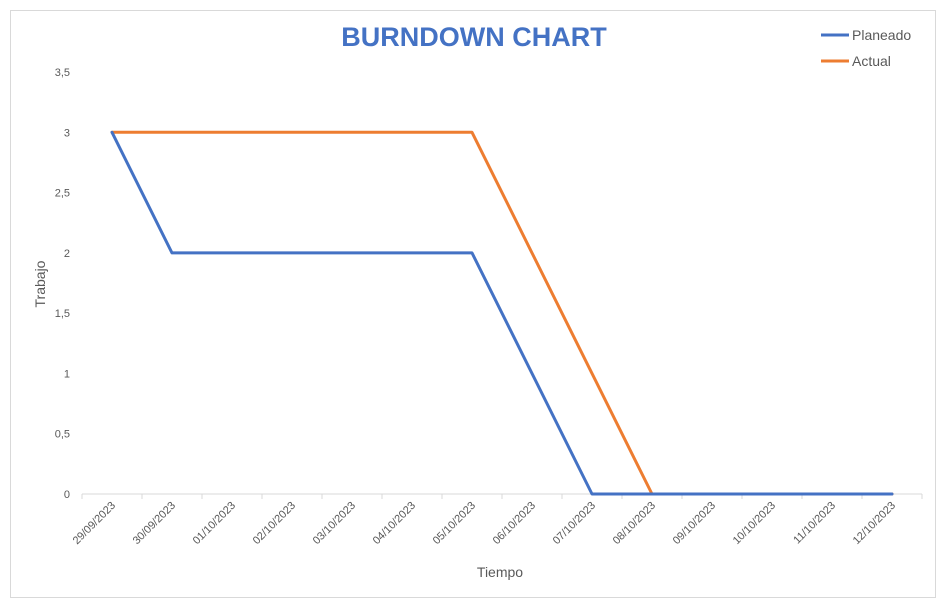 This screenshot has width=947, height=610. Describe the element at coordinates (754, 523) in the screenshot. I see `x-tick-label: 10/10/2023` at that location.